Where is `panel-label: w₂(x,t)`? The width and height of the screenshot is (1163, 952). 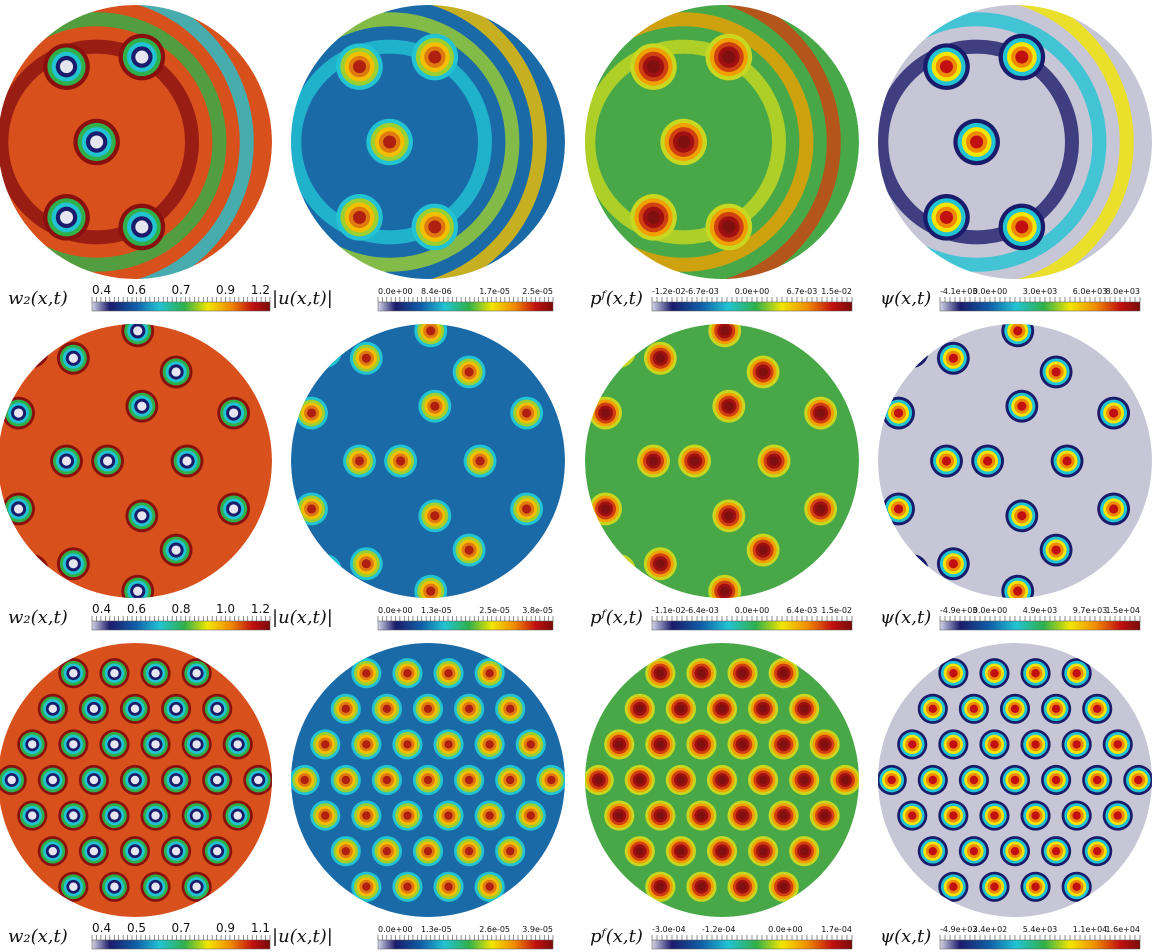
panel-label: w₂(x,t) is located at coordinates (38, 936).